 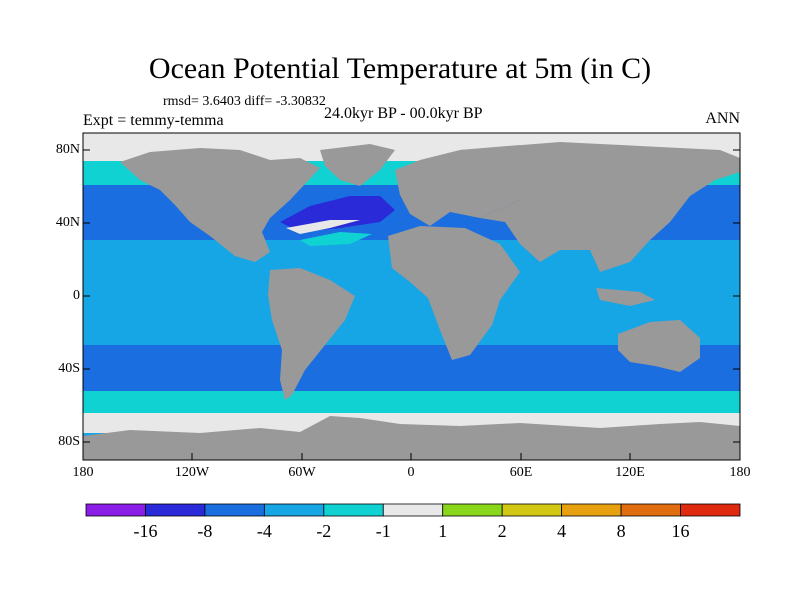 I want to click on north-atlantic-cyan, so click(x=336, y=239).